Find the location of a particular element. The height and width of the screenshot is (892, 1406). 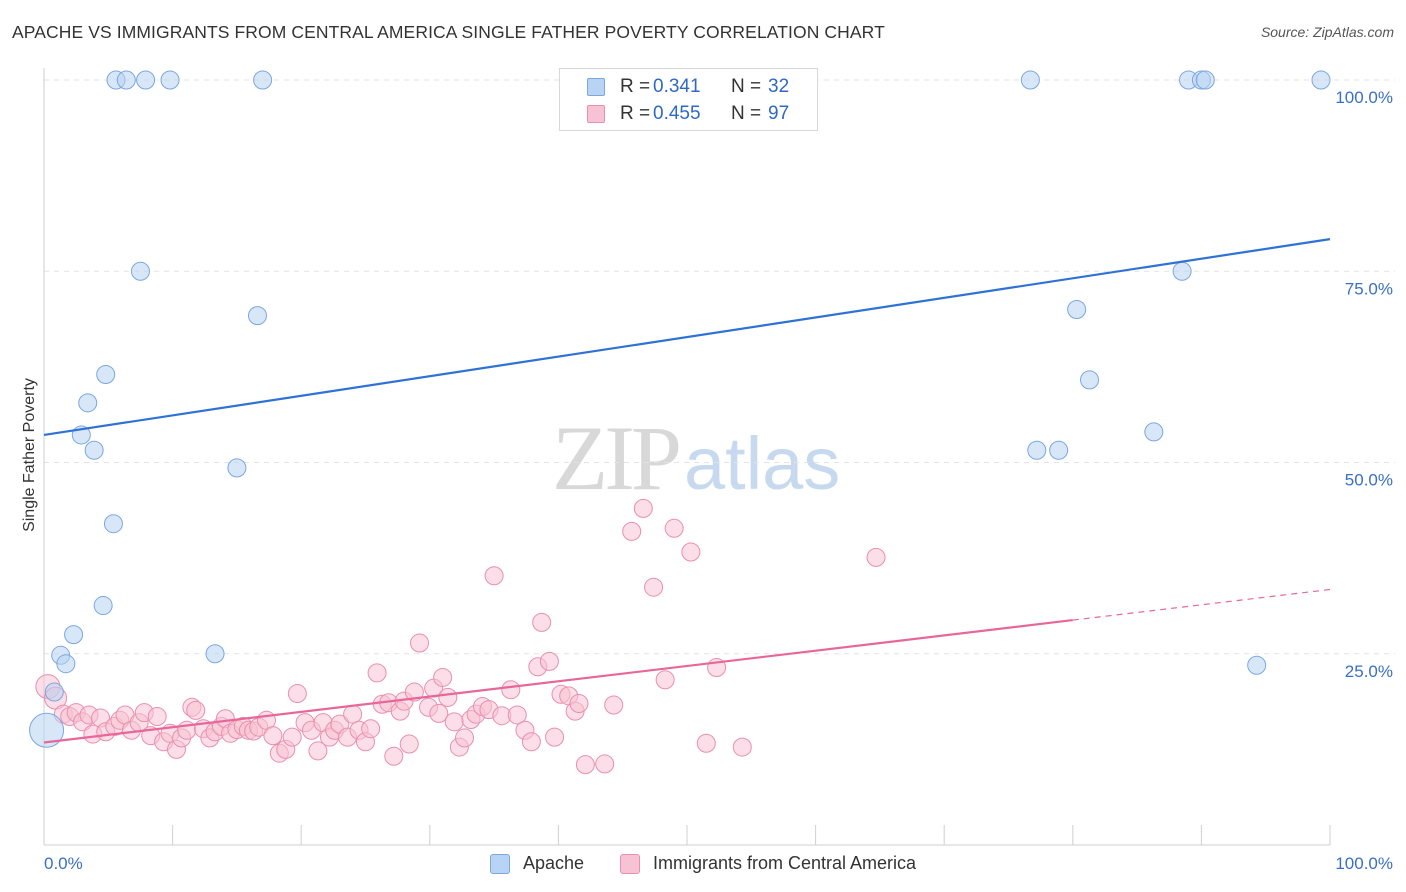

y-axis-label: Single Father Poverty is located at coordinates (29, 455).